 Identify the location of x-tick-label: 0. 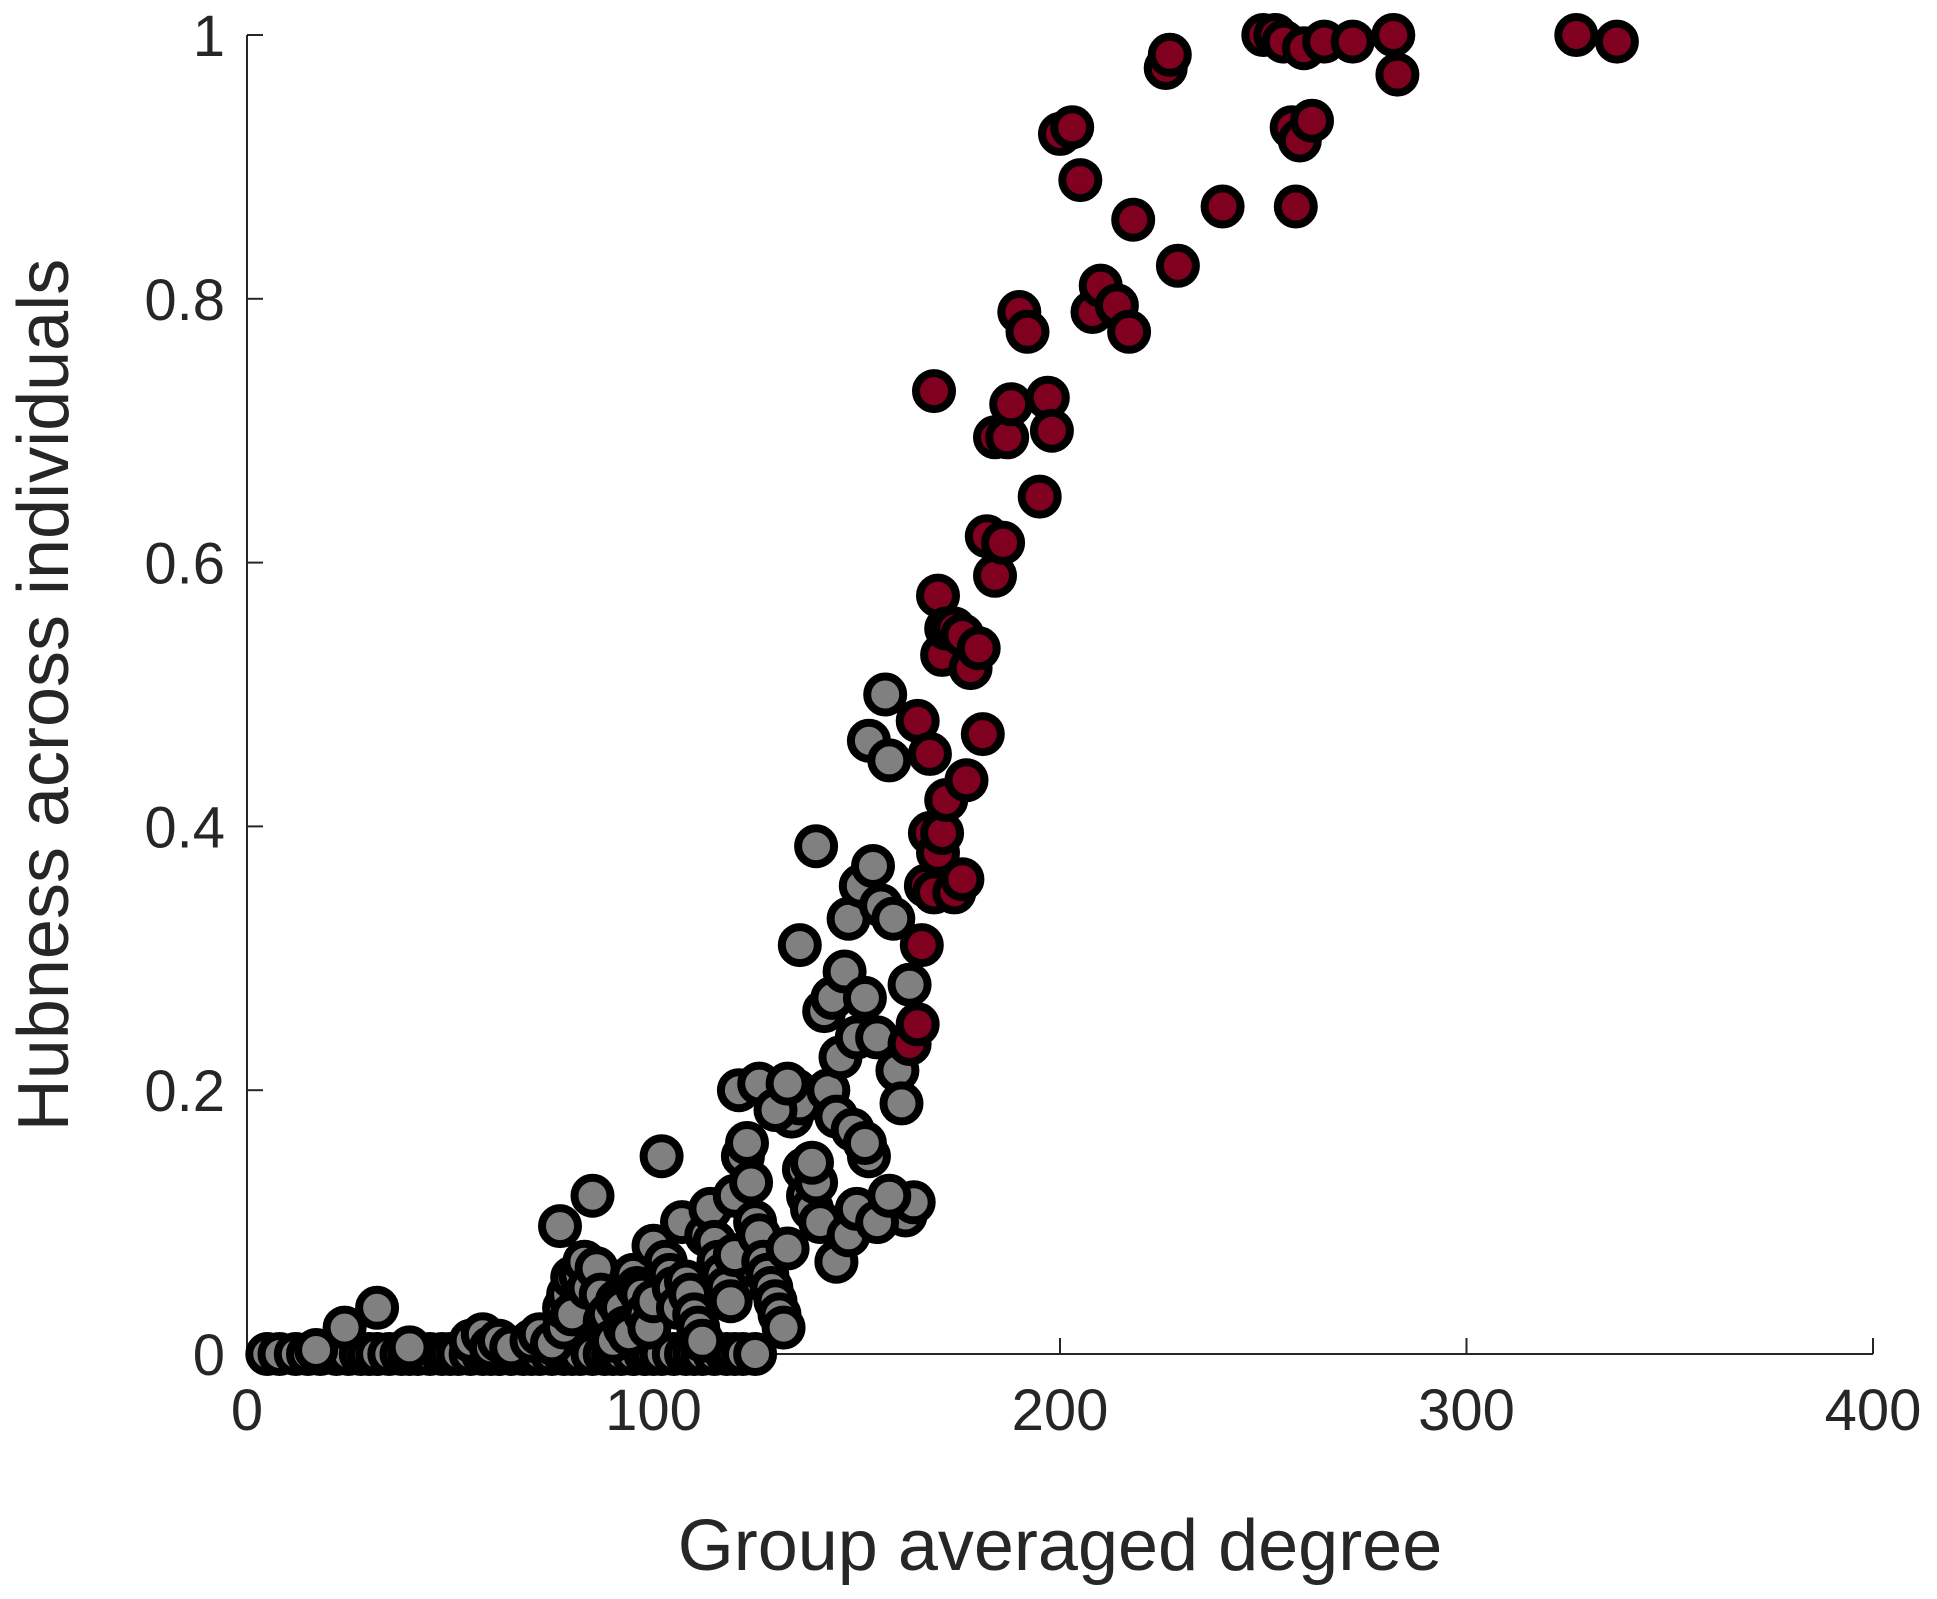
(247, 1410).